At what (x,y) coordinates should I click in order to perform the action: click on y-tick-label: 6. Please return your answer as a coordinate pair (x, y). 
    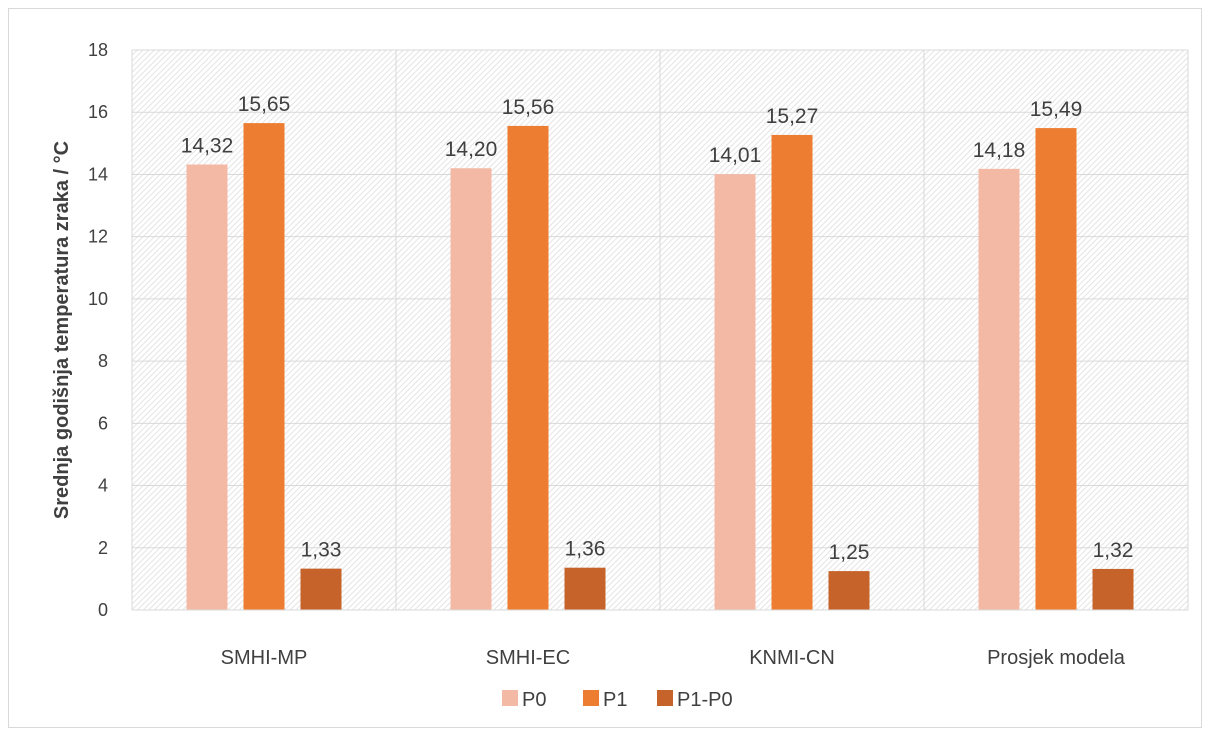
    Looking at the image, I should click on (103, 423).